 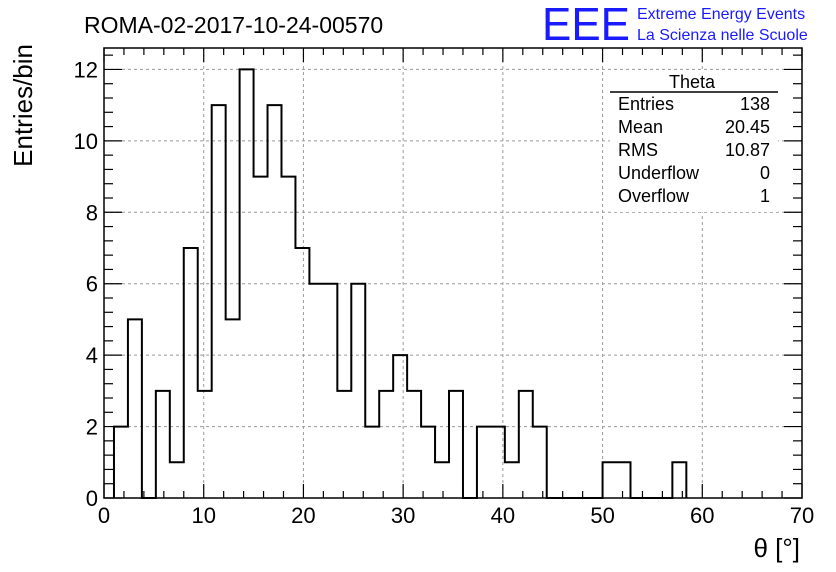 What do you see at coordinates (802, 515) in the screenshot?
I see `x-tick-label: 70` at bounding box center [802, 515].